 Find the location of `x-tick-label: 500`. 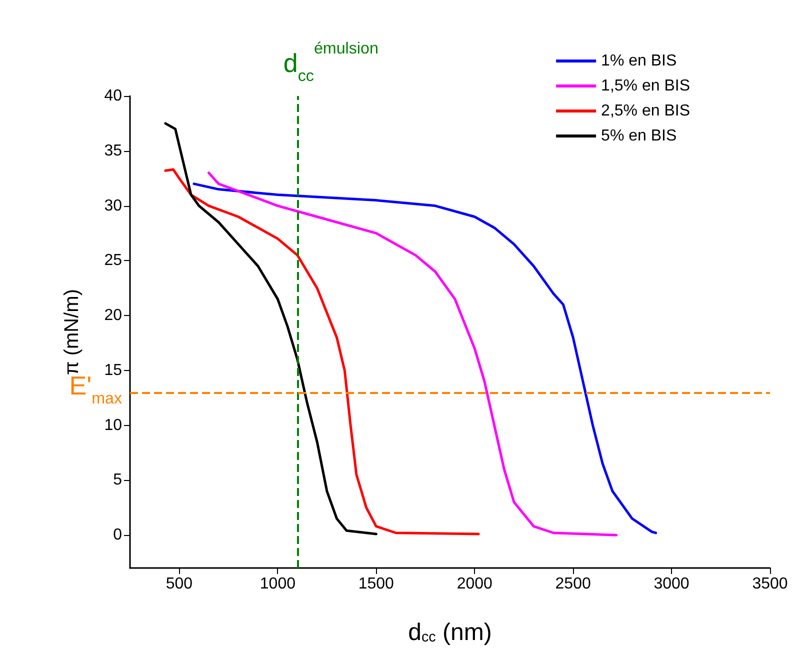

x-tick-label: 500 is located at coordinates (179, 584).